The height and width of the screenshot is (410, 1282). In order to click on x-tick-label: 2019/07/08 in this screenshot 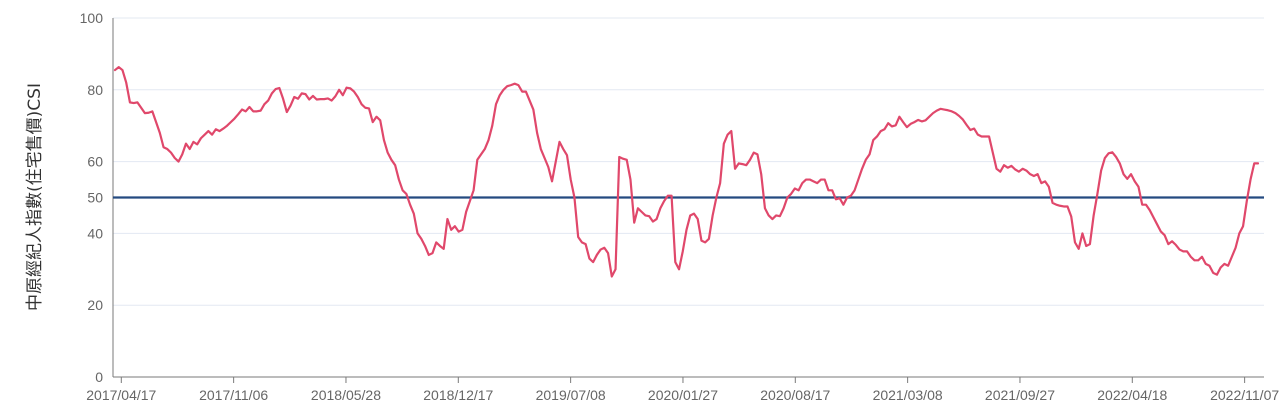, I will do `click(571, 395)`.